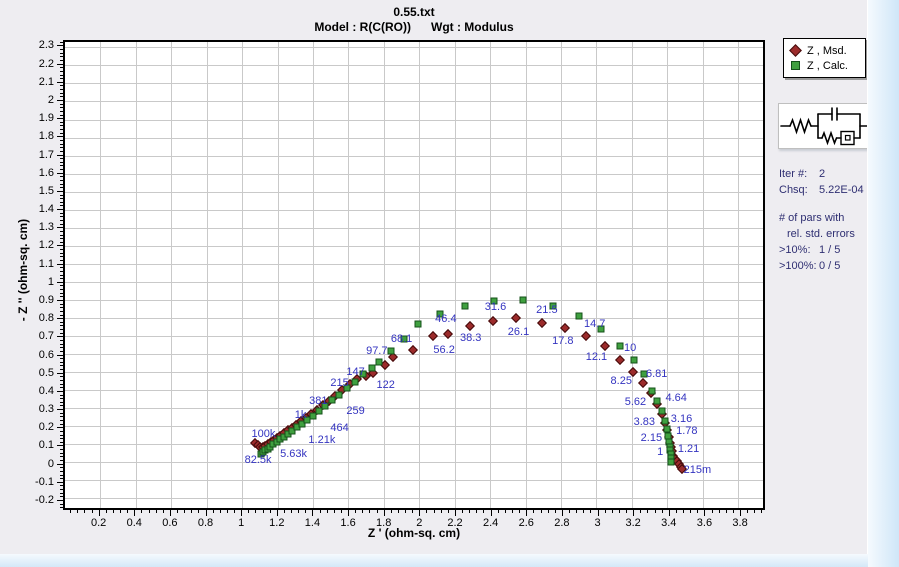 The image size is (899, 567). I want to click on pars-line1: # of pars with, so click(812, 218).